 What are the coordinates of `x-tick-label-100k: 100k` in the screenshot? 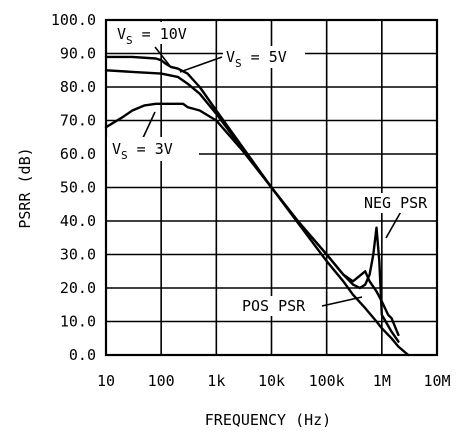 It's located at (327, 381).